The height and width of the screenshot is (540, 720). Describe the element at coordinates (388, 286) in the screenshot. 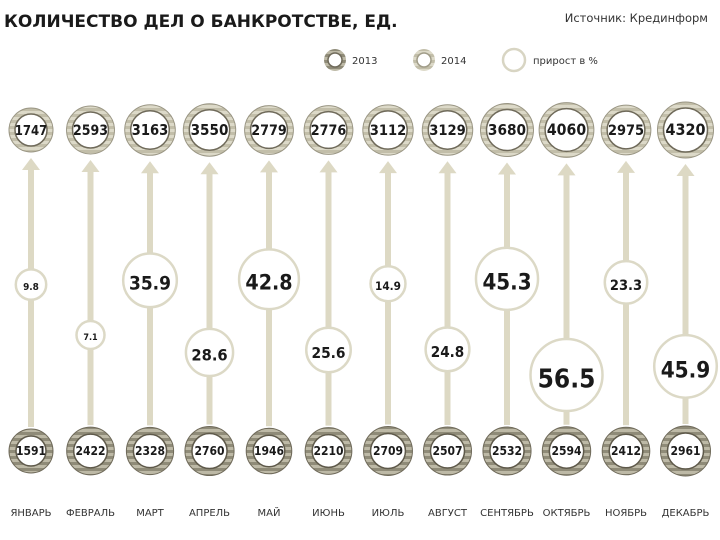

I see `growth-label: 14.9` at that location.